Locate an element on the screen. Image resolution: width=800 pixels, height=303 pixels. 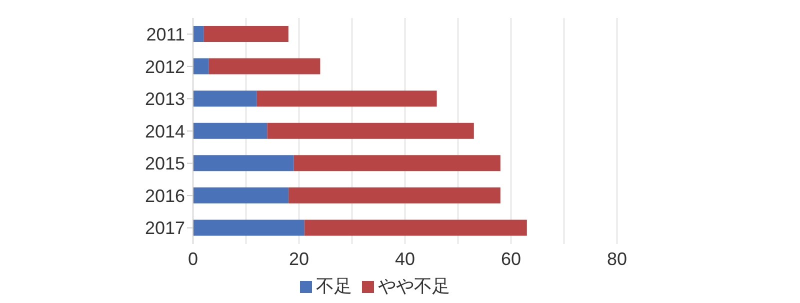
x-tick-label: 20 is located at coordinates (299, 258).